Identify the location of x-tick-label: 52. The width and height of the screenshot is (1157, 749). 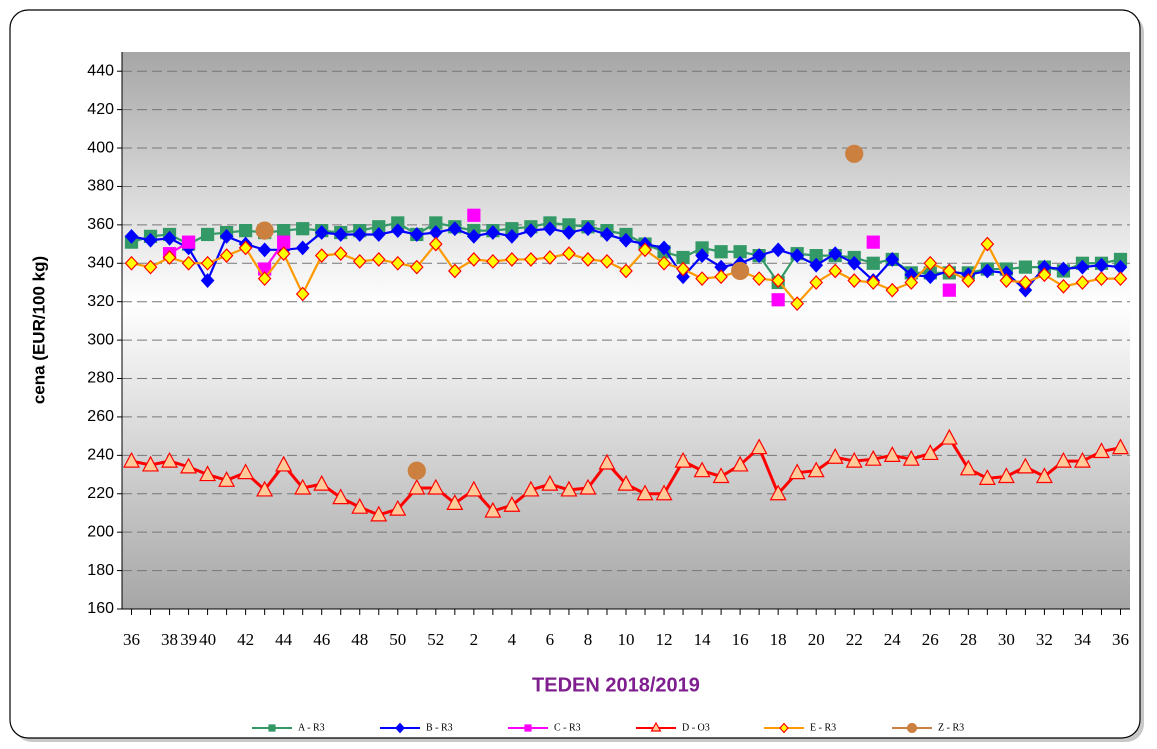
(435, 639).